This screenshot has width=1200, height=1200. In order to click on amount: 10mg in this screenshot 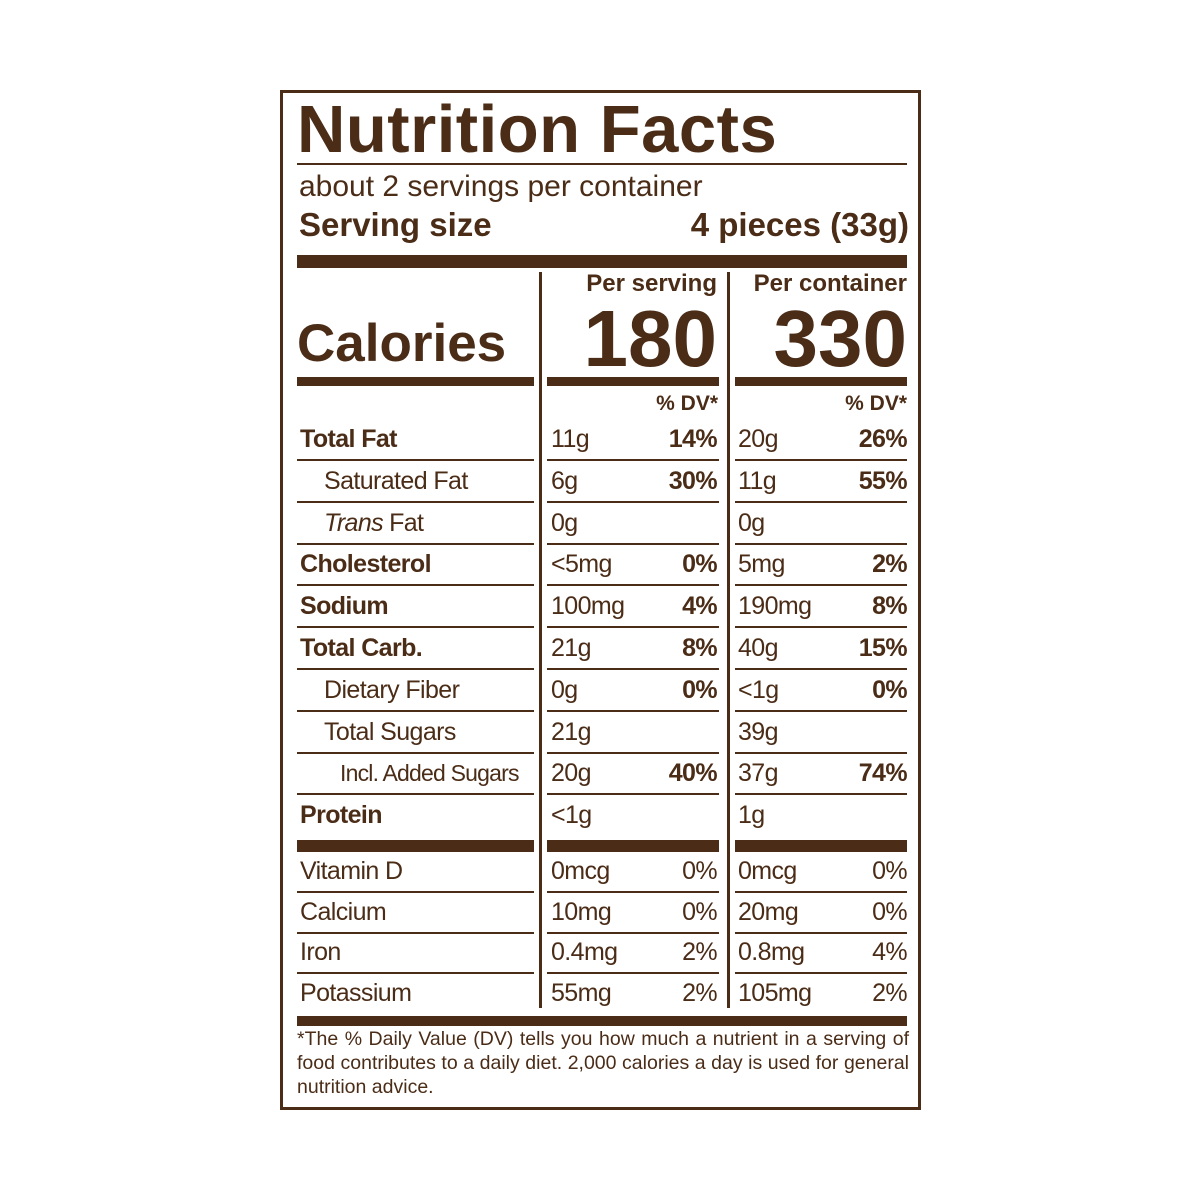, I will do `click(581, 911)`.